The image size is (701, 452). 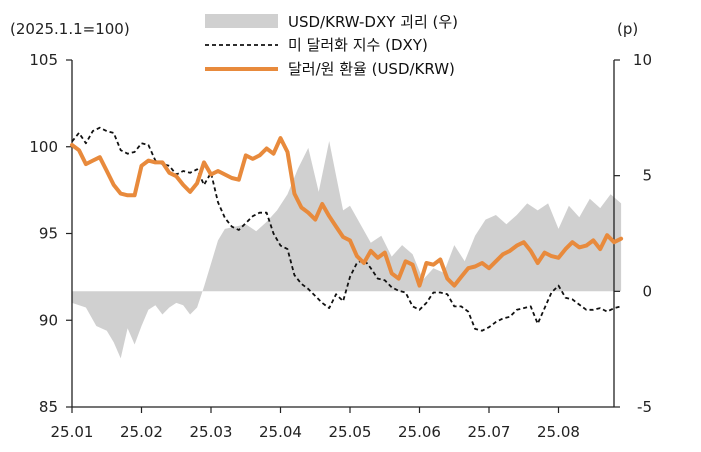 What do you see at coordinates (371, 69) in the screenshot?
I see `legend-label-krw: 달러/원 환율 (USD/KRW)` at bounding box center [371, 69].